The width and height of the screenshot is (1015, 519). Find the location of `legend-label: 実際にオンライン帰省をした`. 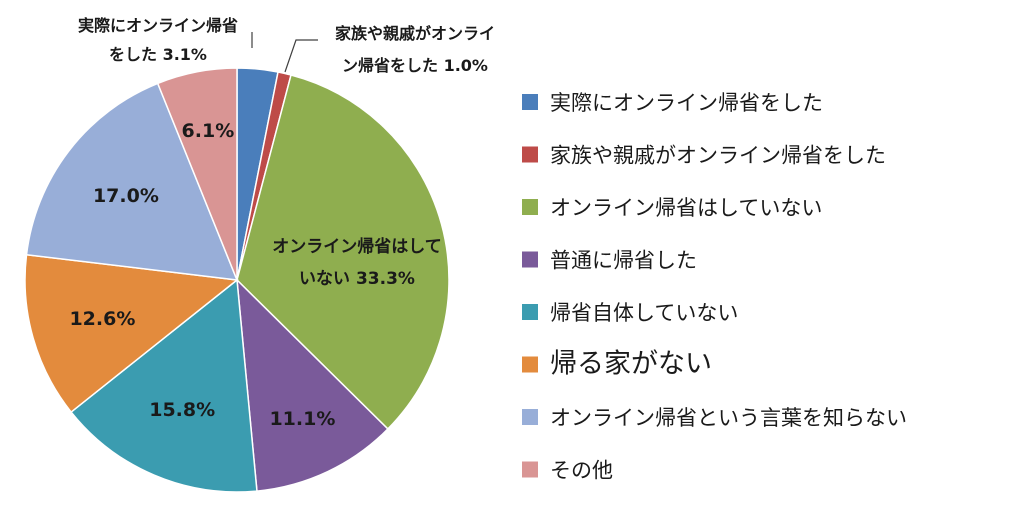

legend-label: 実際にオンライン帰省をした is located at coordinates (686, 103).